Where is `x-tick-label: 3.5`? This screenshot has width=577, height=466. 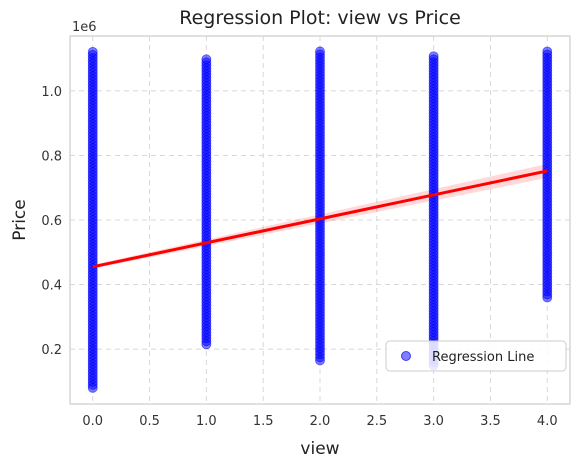 x-tick-label: 3.5 is located at coordinates (490, 421).